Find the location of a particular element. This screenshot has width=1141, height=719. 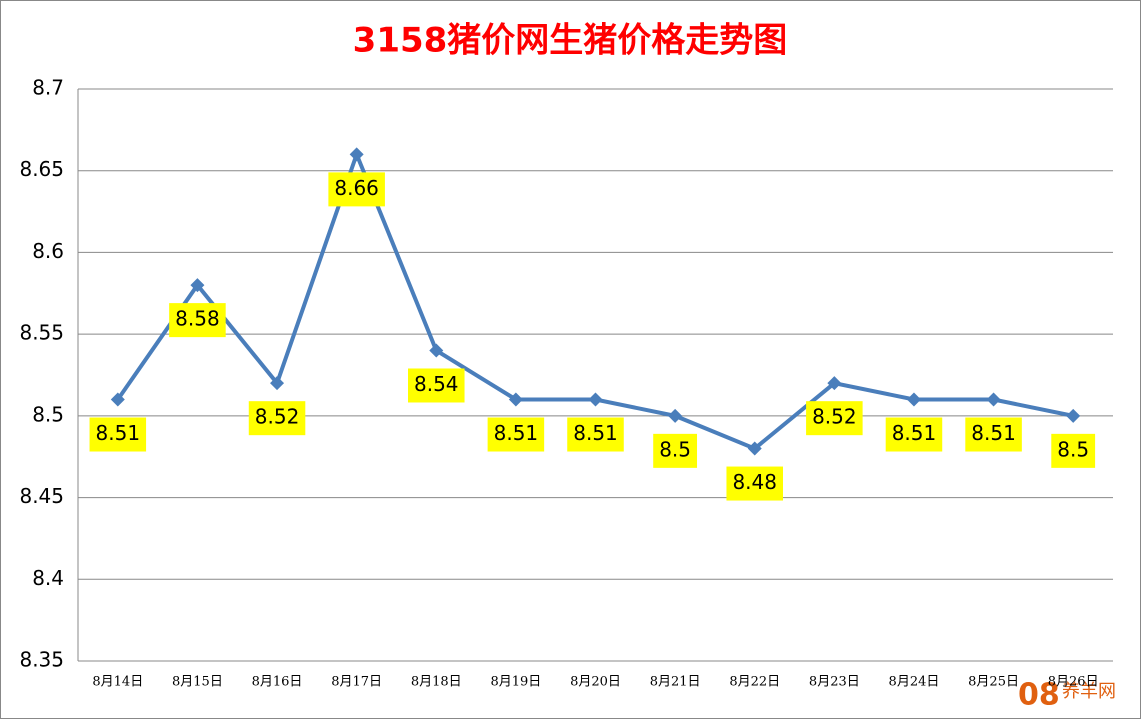

x-tick-label: 8月14日 is located at coordinates (117, 682).